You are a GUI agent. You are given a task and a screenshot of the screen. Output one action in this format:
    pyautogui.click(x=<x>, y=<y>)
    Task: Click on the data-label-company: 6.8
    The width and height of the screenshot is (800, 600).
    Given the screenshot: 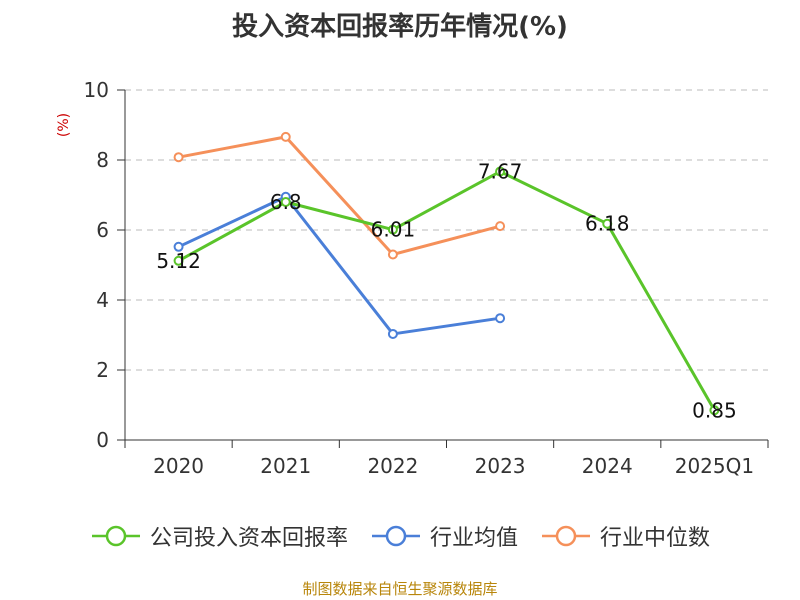 What is the action you would take?
    pyautogui.click(x=286, y=202)
    